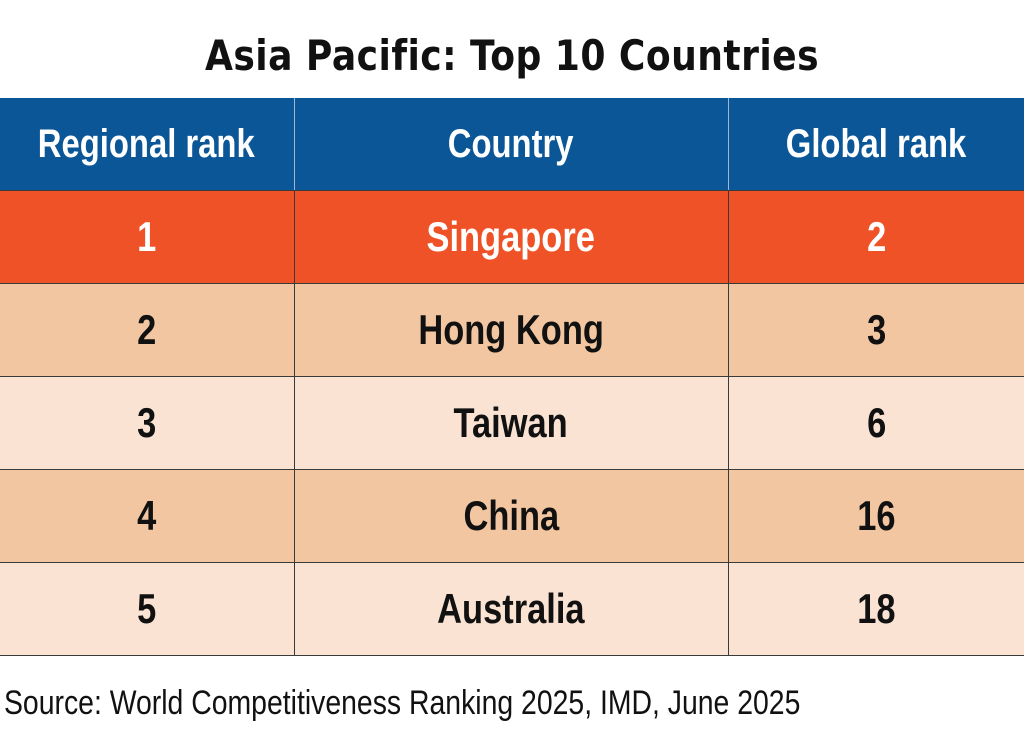  I want to click on chart-title: Asia Pacific: Top 10 Countries, so click(512, 55).